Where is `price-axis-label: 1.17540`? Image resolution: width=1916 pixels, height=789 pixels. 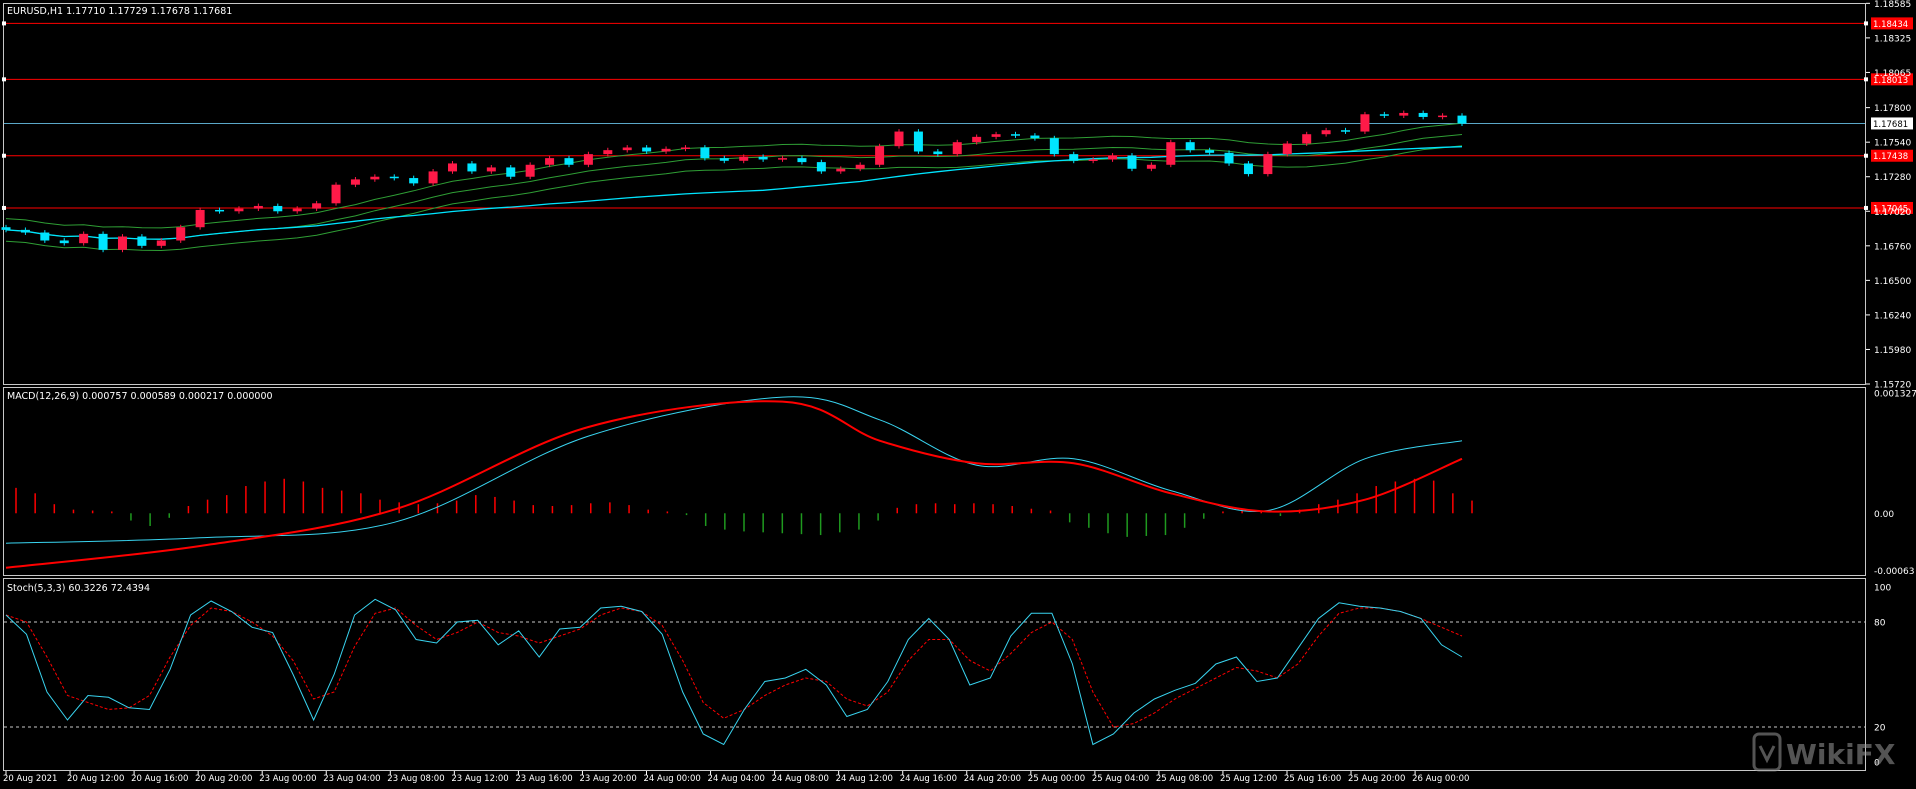
price-axis-label: 1.17540 is located at coordinates (1892, 144).